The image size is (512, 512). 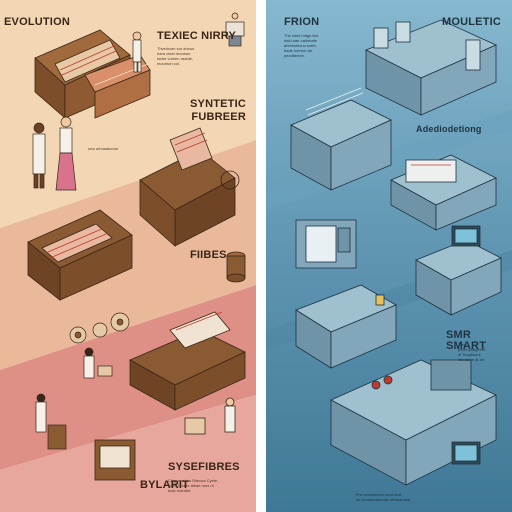 I want to click on label-evolution: EVOLUTION, so click(x=37, y=22).